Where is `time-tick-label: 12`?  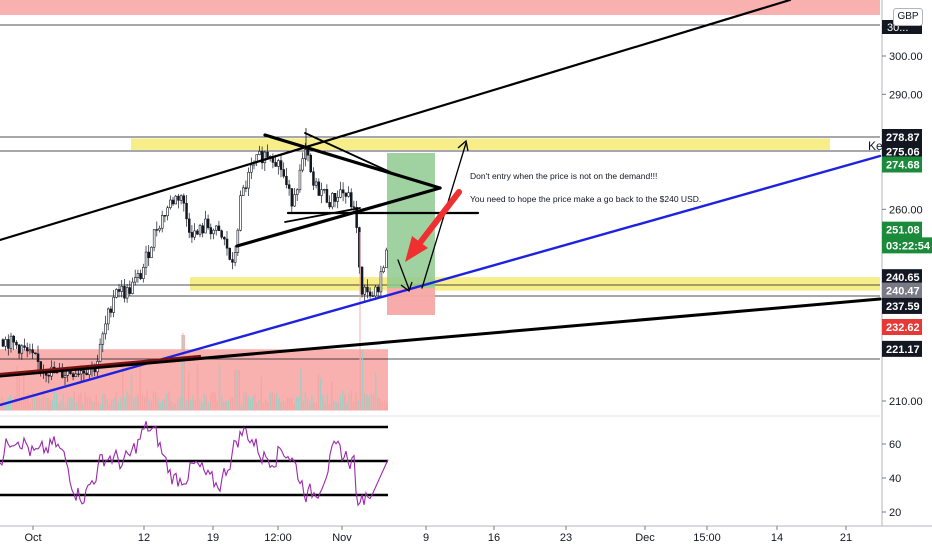 time-tick-label: 12 is located at coordinates (144, 538).